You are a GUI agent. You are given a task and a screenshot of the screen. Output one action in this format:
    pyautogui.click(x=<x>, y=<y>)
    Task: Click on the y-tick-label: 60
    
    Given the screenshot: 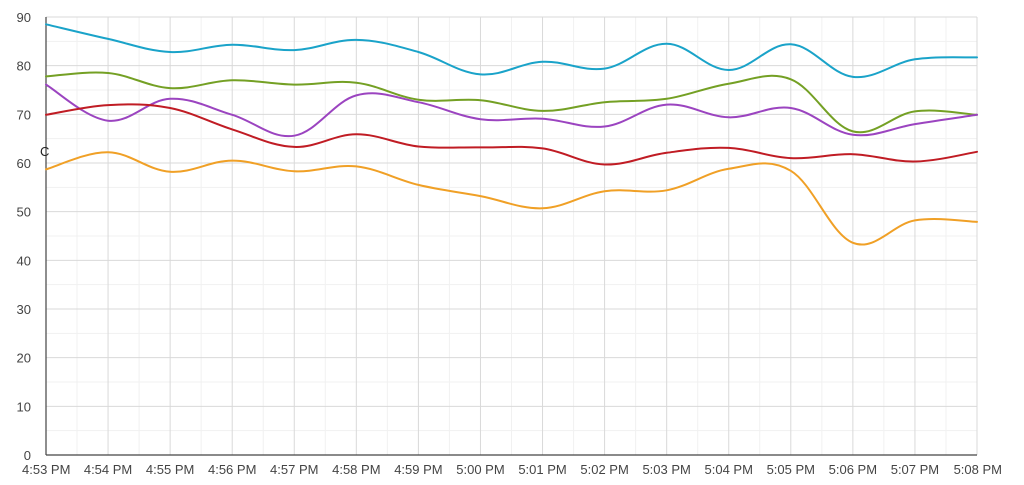 What is the action you would take?
    pyautogui.click(x=24, y=163)
    